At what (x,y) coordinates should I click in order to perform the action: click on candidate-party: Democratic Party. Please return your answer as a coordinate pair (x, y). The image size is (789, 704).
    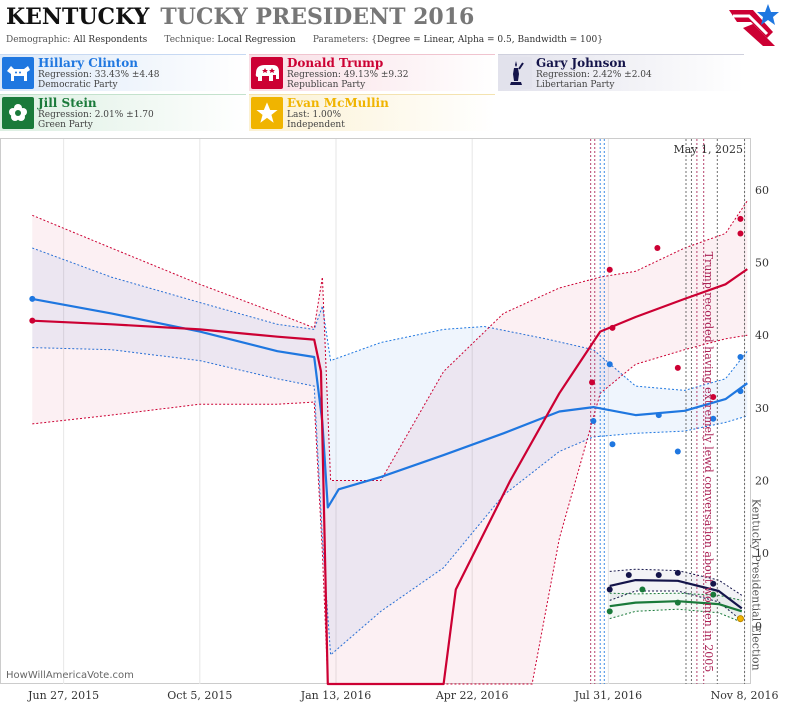
    Looking at the image, I should click on (78, 85).